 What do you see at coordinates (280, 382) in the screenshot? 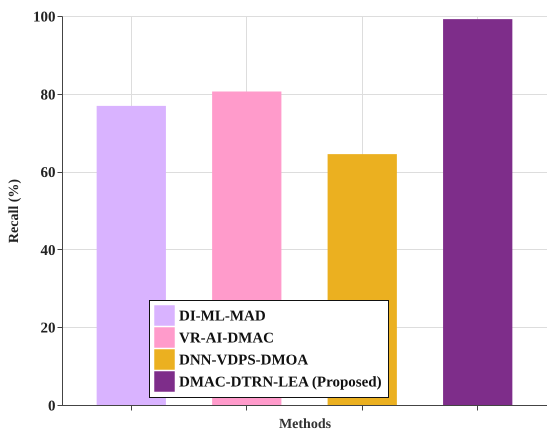
I see `legend-label: DMAC-DTRN-LEA (Proposed)` at bounding box center [280, 382].